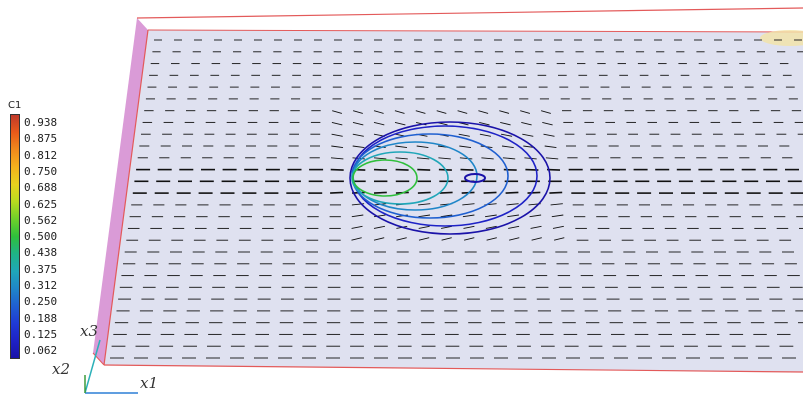 This screenshot has width=803, height=396. Describe the element at coordinates (41, 188) in the screenshot. I see `legend-label: 0.688` at that location.